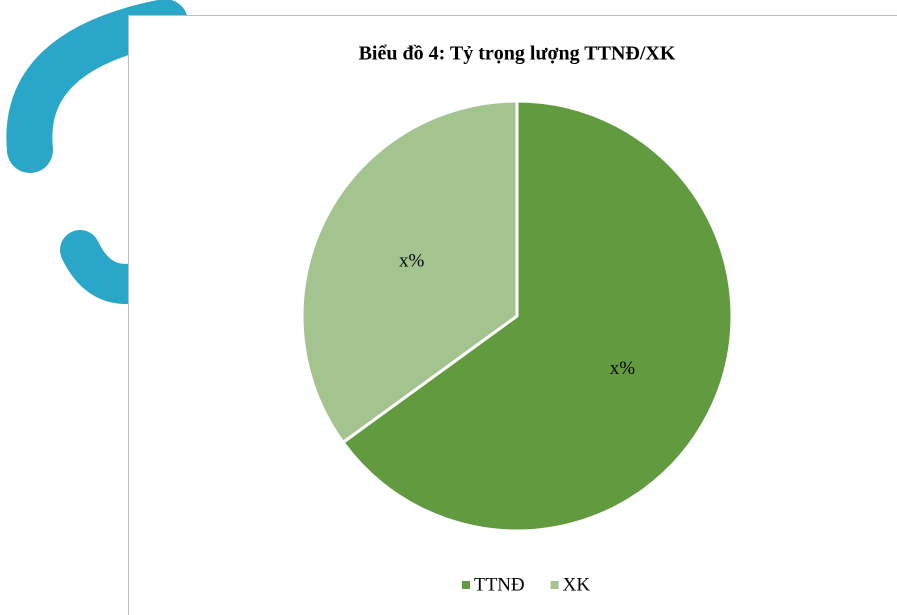 The height and width of the screenshot is (615, 897). I want to click on pie-slice, so click(409, 272).